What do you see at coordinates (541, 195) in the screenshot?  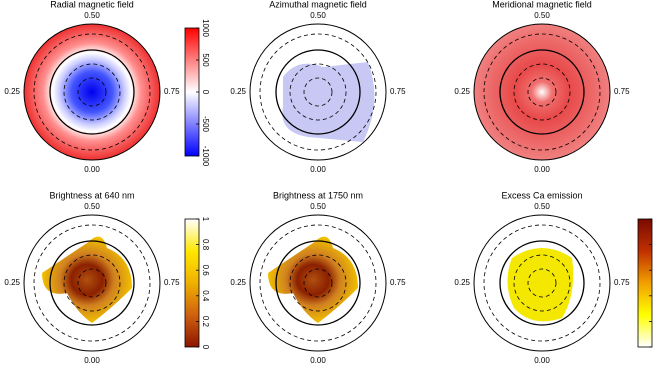 I see `panel-title: Excess Ca emission` at bounding box center [541, 195].